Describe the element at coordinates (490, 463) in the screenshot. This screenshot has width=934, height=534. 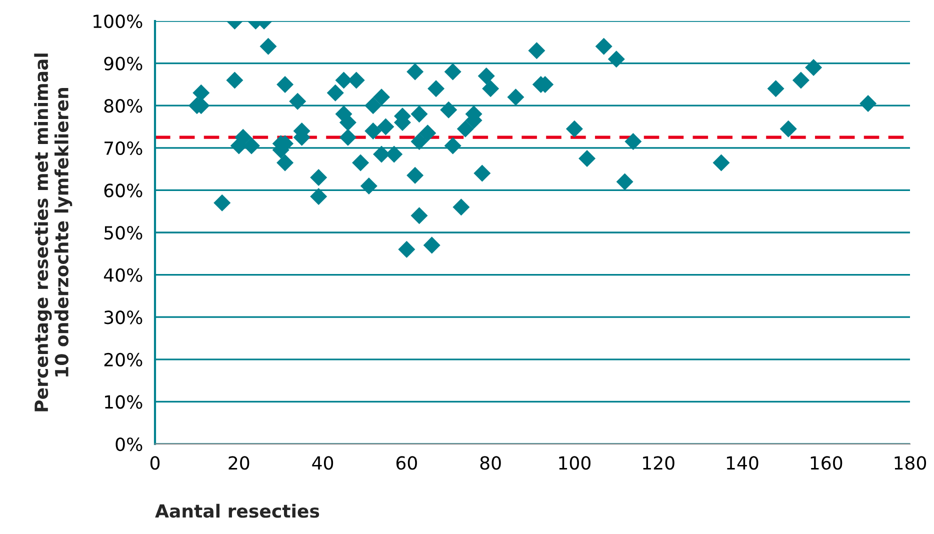
I see `x-tick-label: 80` at that location.